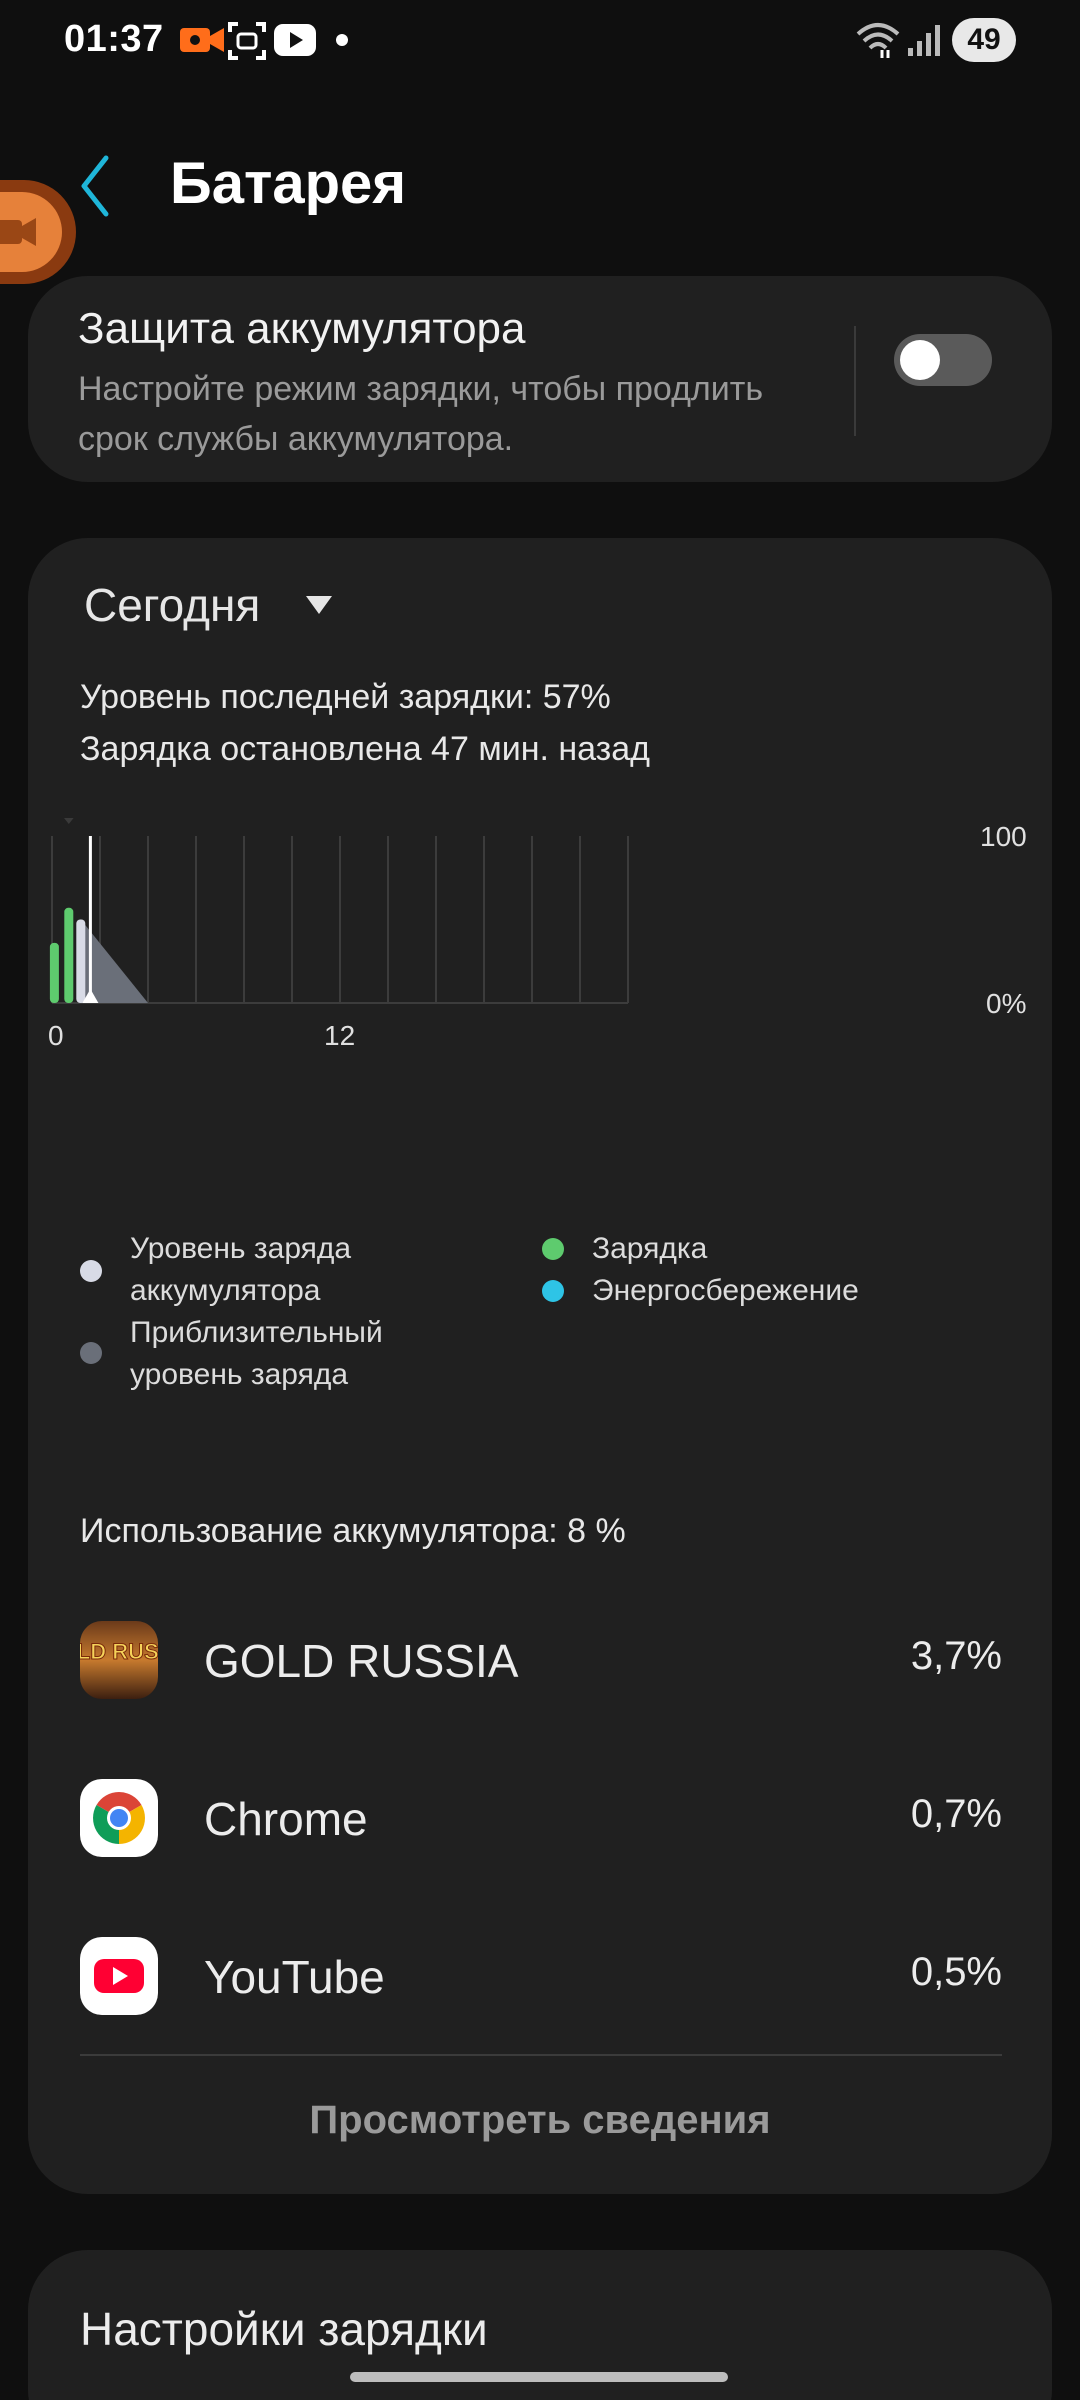 The image size is (1080, 2400). What do you see at coordinates (361, 1661) in the screenshot?
I see `app-name: GOLD RUSSIA` at bounding box center [361, 1661].